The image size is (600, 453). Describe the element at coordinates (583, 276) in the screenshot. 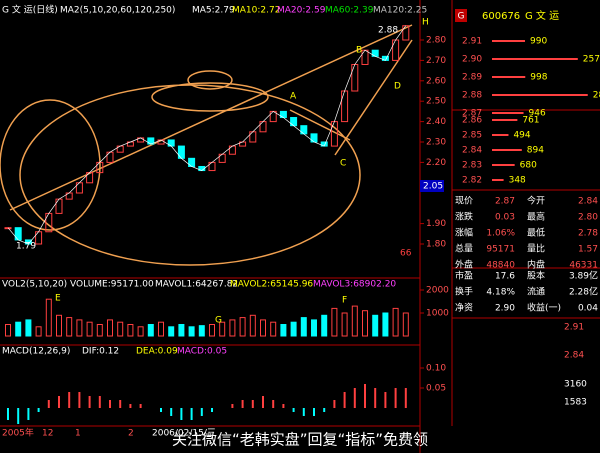

I see `quote-value: 3.89亿` at that location.